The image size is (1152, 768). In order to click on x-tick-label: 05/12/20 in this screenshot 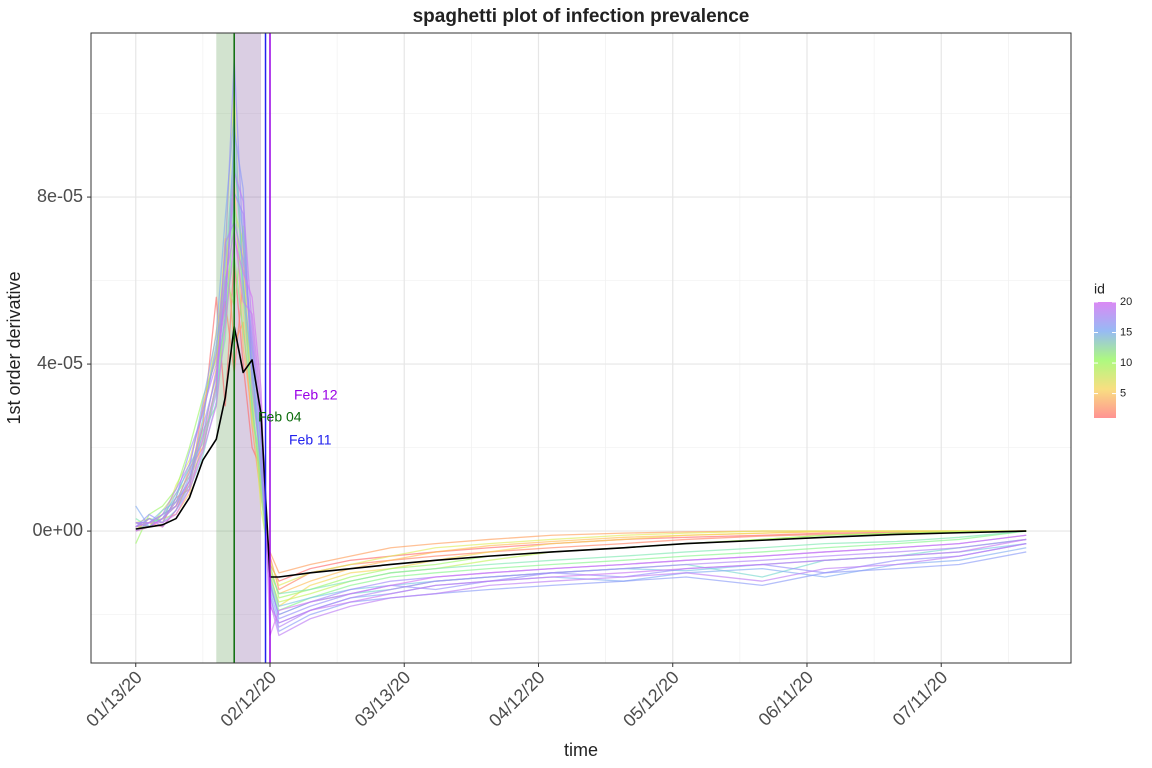, I will do `click(651, 699)`.